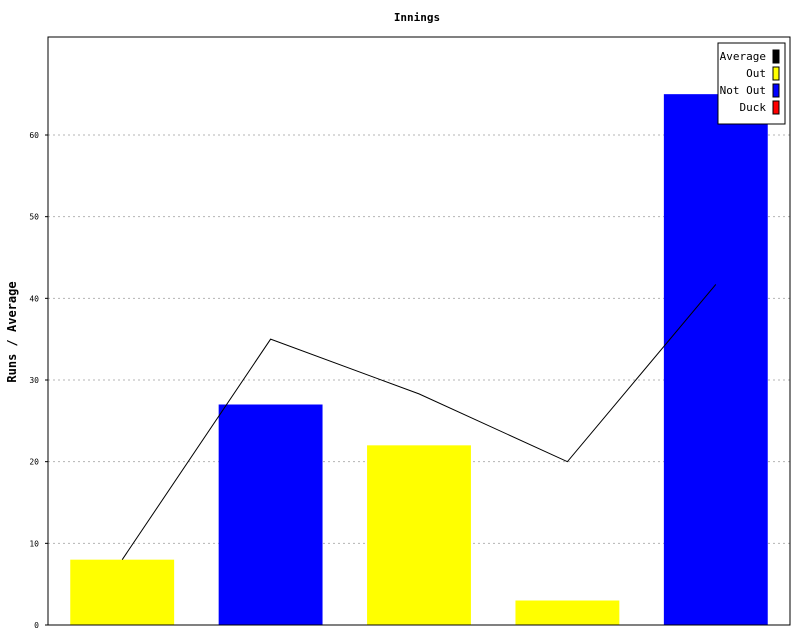 This screenshot has height=640, width=800. Describe the element at coordinates (34, 380) in the screenshot. I see `y-tick-label: 30` at that location.